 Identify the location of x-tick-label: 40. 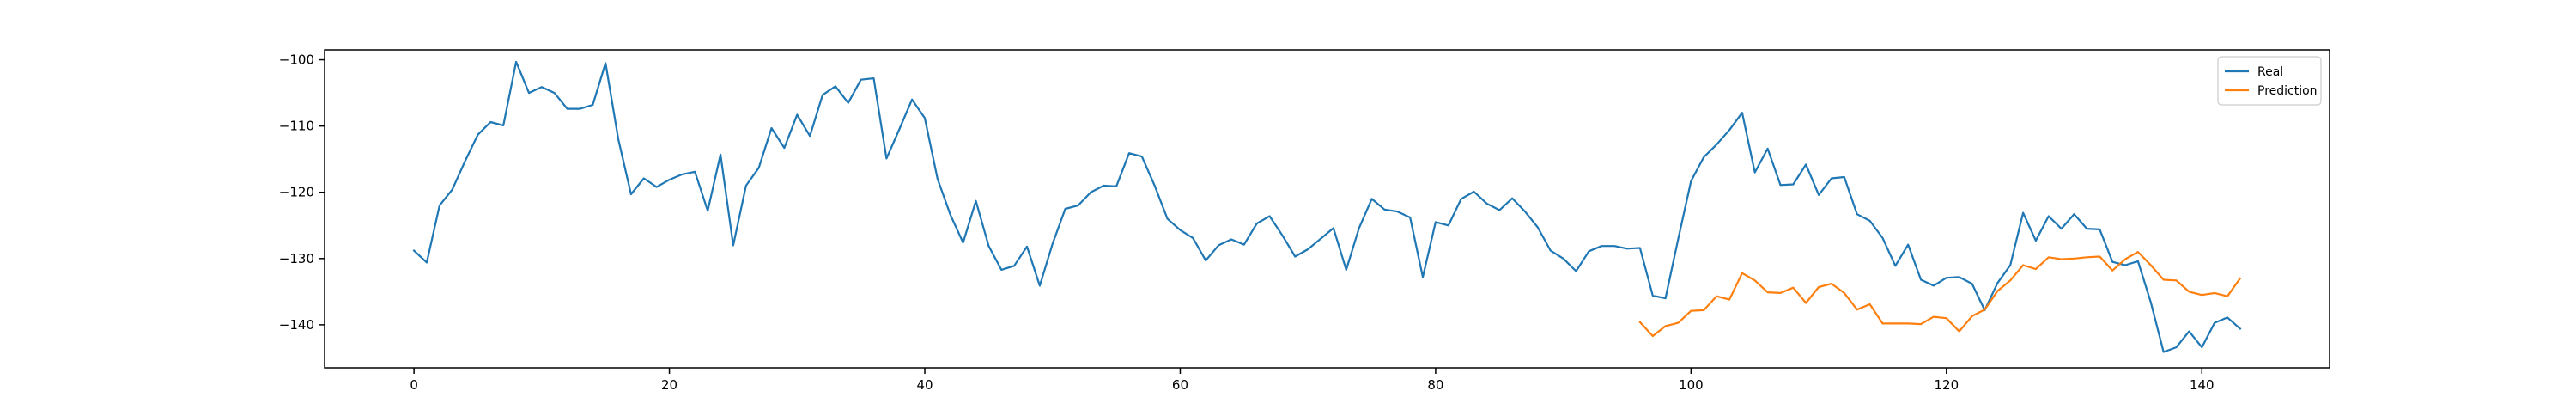
(925, 385).